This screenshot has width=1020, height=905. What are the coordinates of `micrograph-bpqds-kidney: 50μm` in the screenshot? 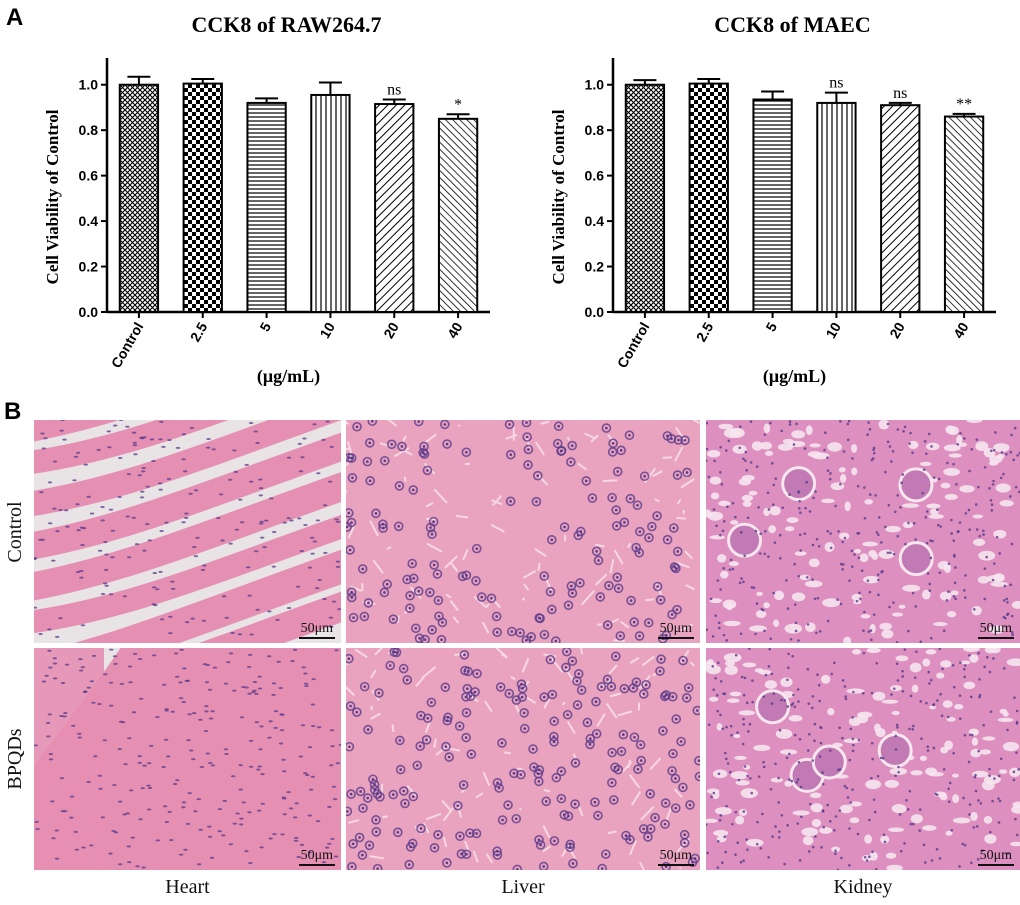 It's located at (863, 759).